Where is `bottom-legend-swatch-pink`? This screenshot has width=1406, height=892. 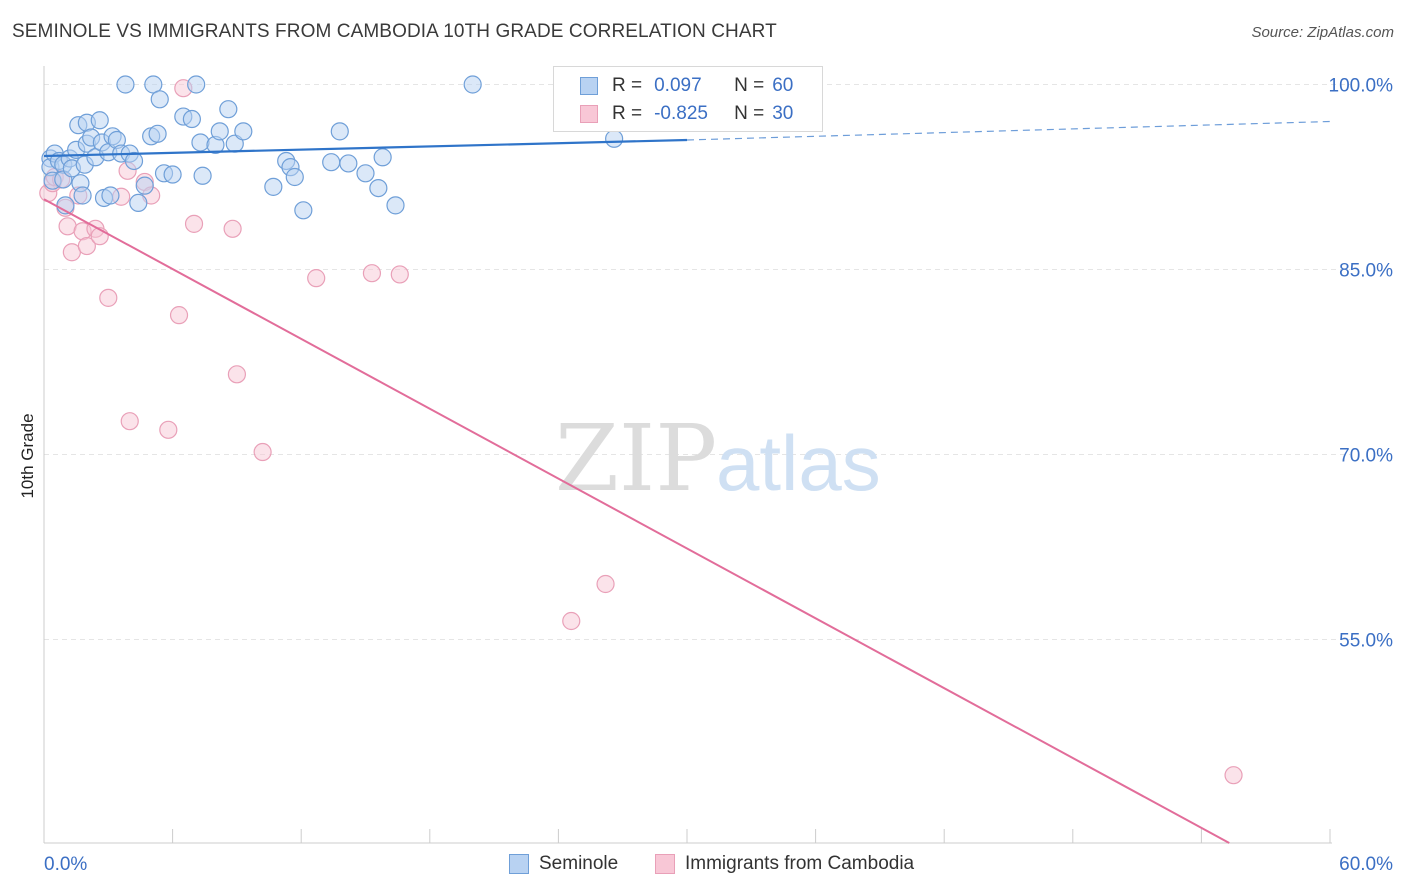 bottom-legend-swatch-pink is located at coordinates (665, 864).